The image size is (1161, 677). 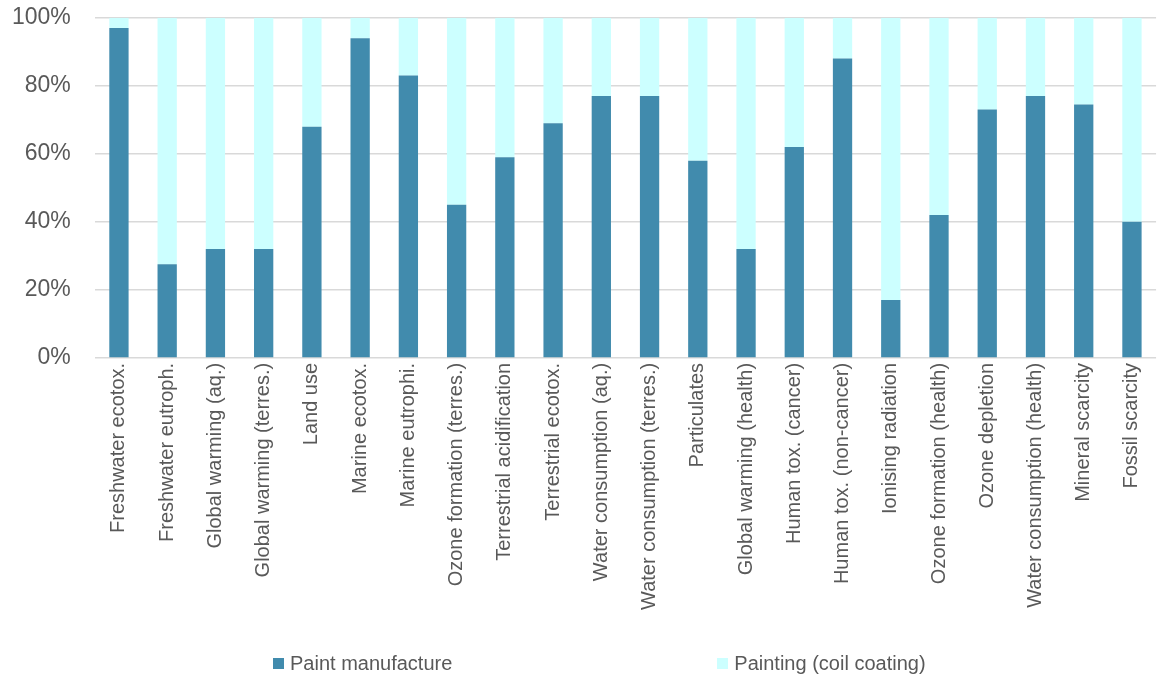 I want to click on x-tick-label: Land use, so click(x=310, y=404).